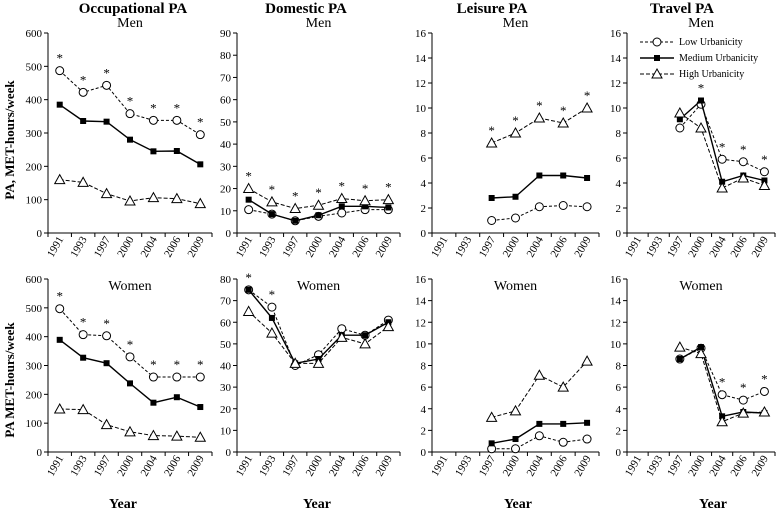 Image resolution: width=778 pixels, height=513 pixels. Describe the element at coordinates (619, 367) in the screenshot. I see `y-tick-label: 8` at that location.